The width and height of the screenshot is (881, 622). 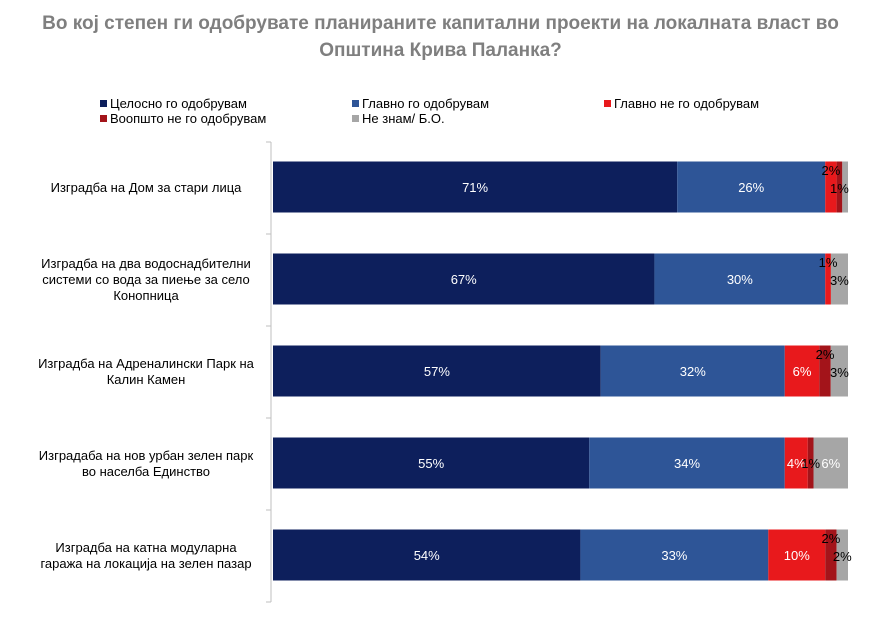 I want to click on data-label: 32%, so click(x=693, y=371).